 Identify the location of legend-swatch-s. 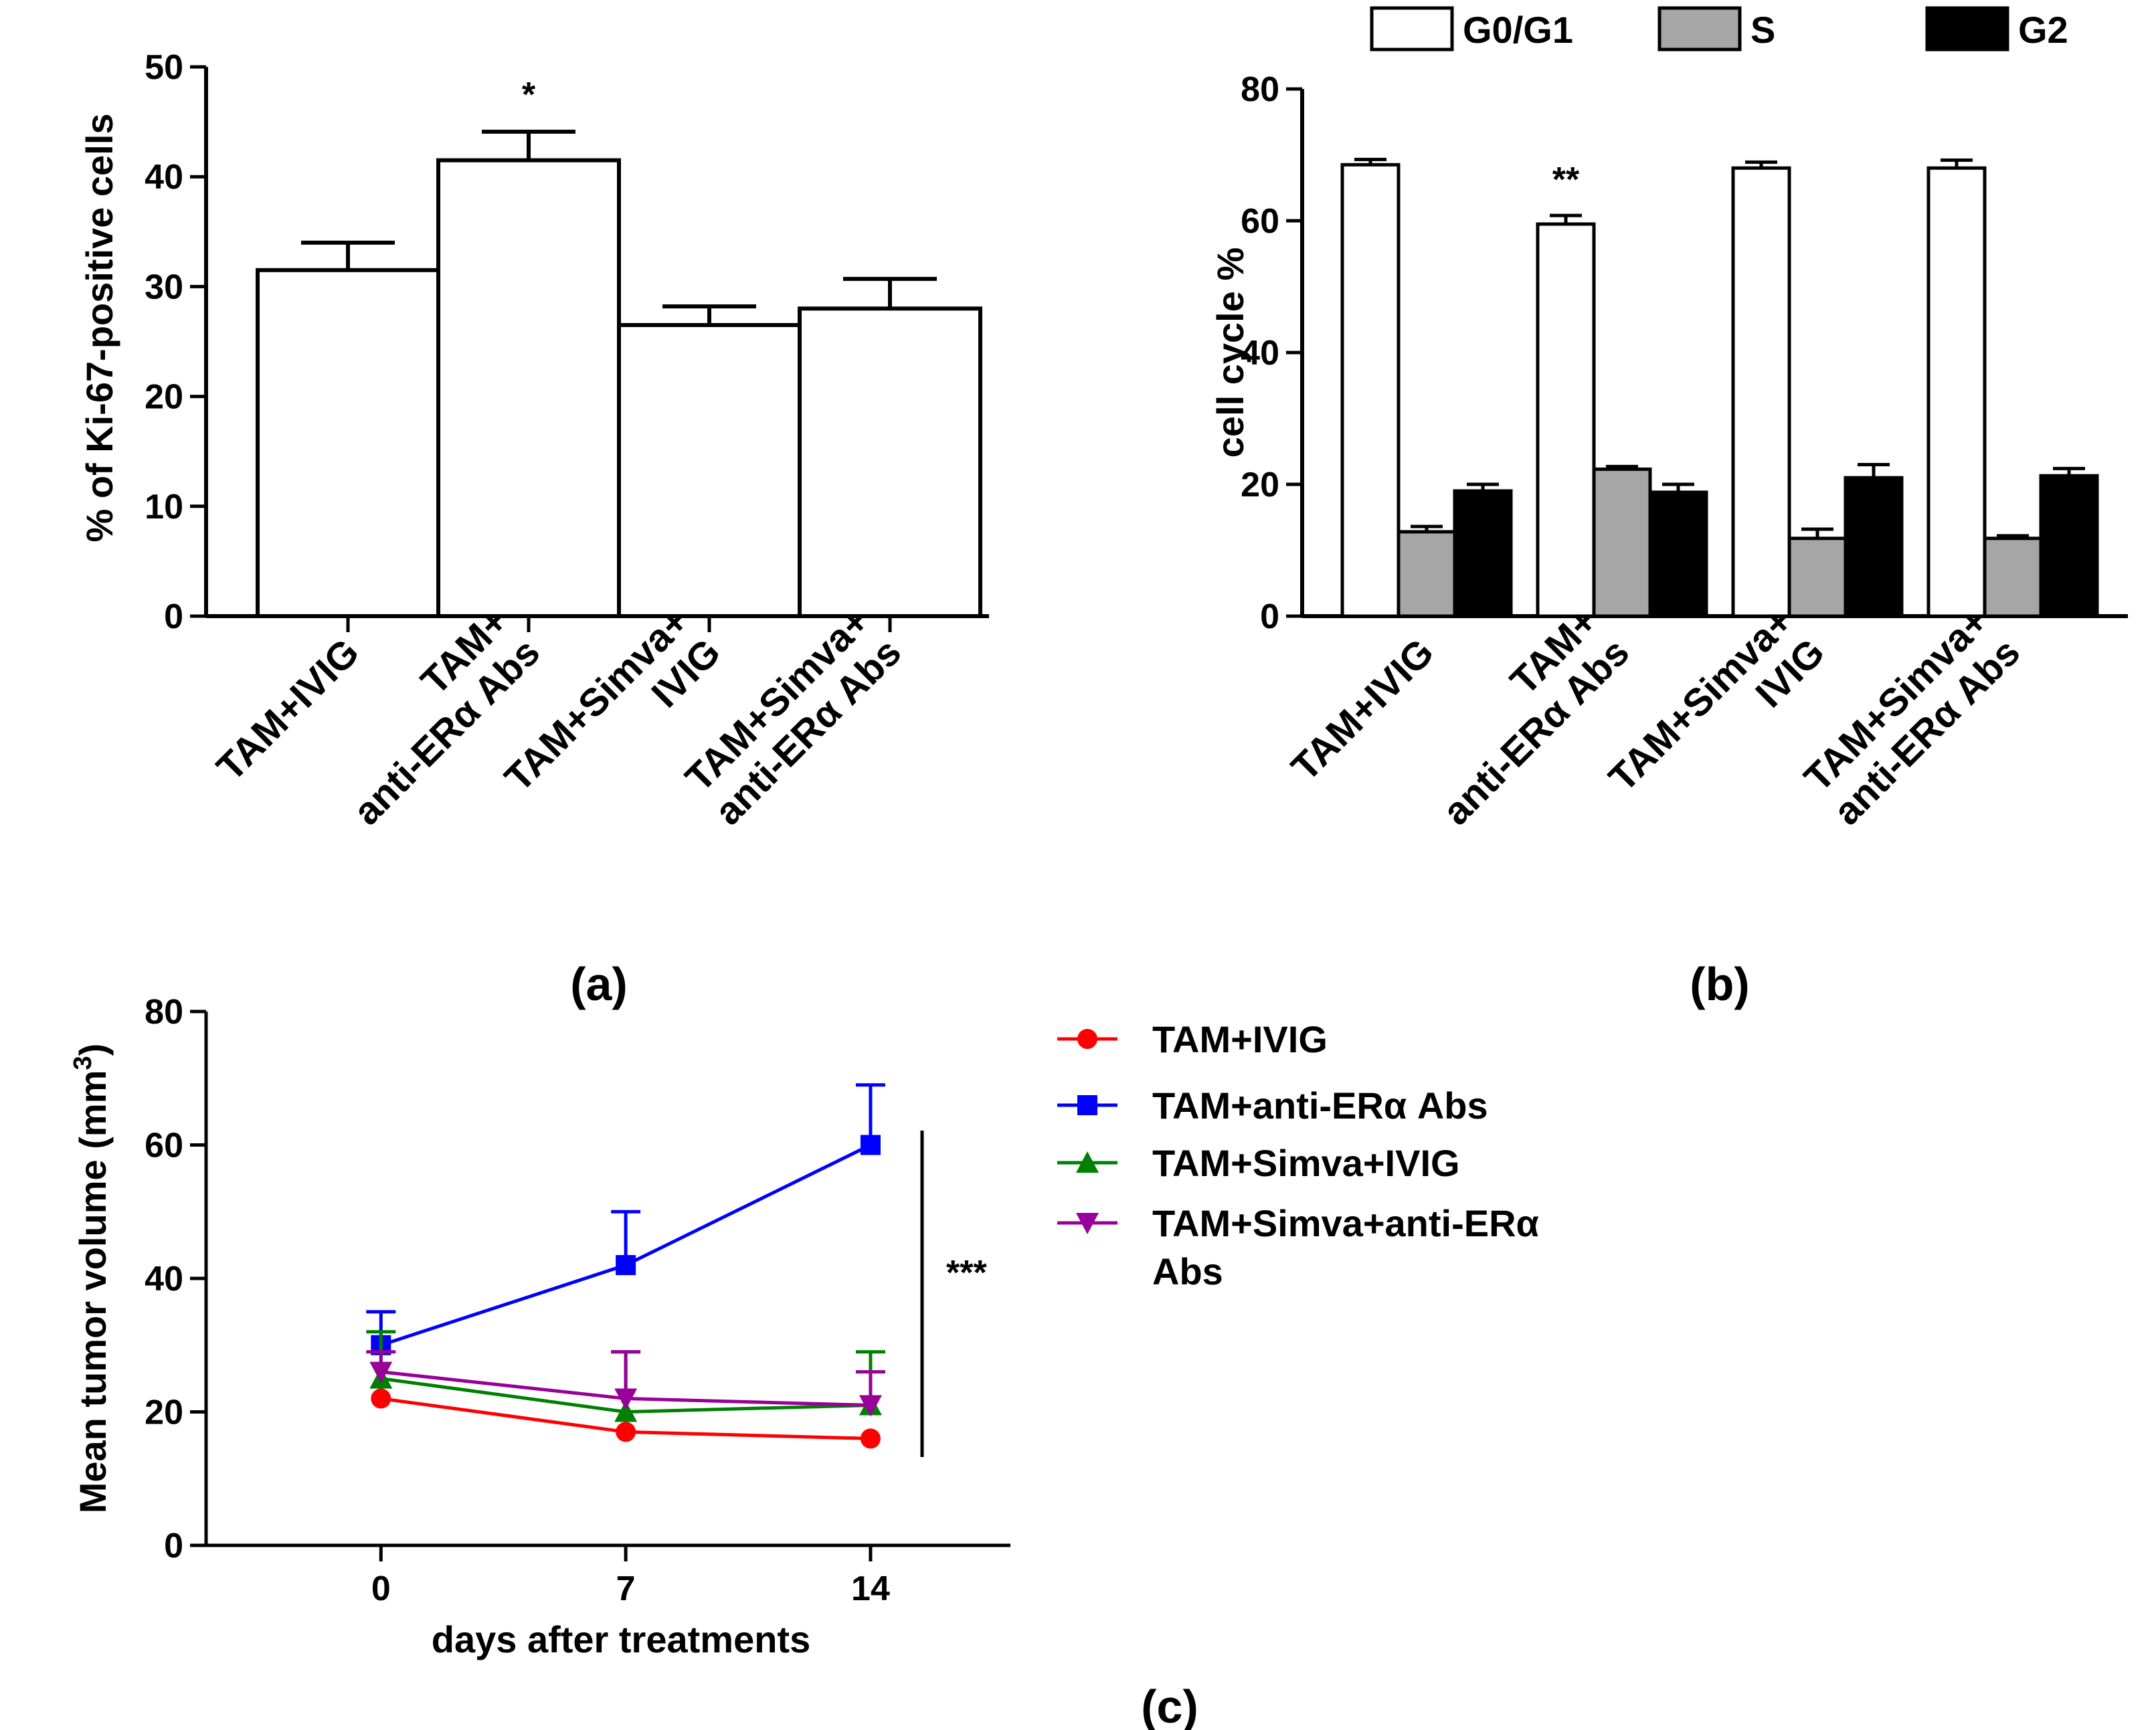
(1699, 29).